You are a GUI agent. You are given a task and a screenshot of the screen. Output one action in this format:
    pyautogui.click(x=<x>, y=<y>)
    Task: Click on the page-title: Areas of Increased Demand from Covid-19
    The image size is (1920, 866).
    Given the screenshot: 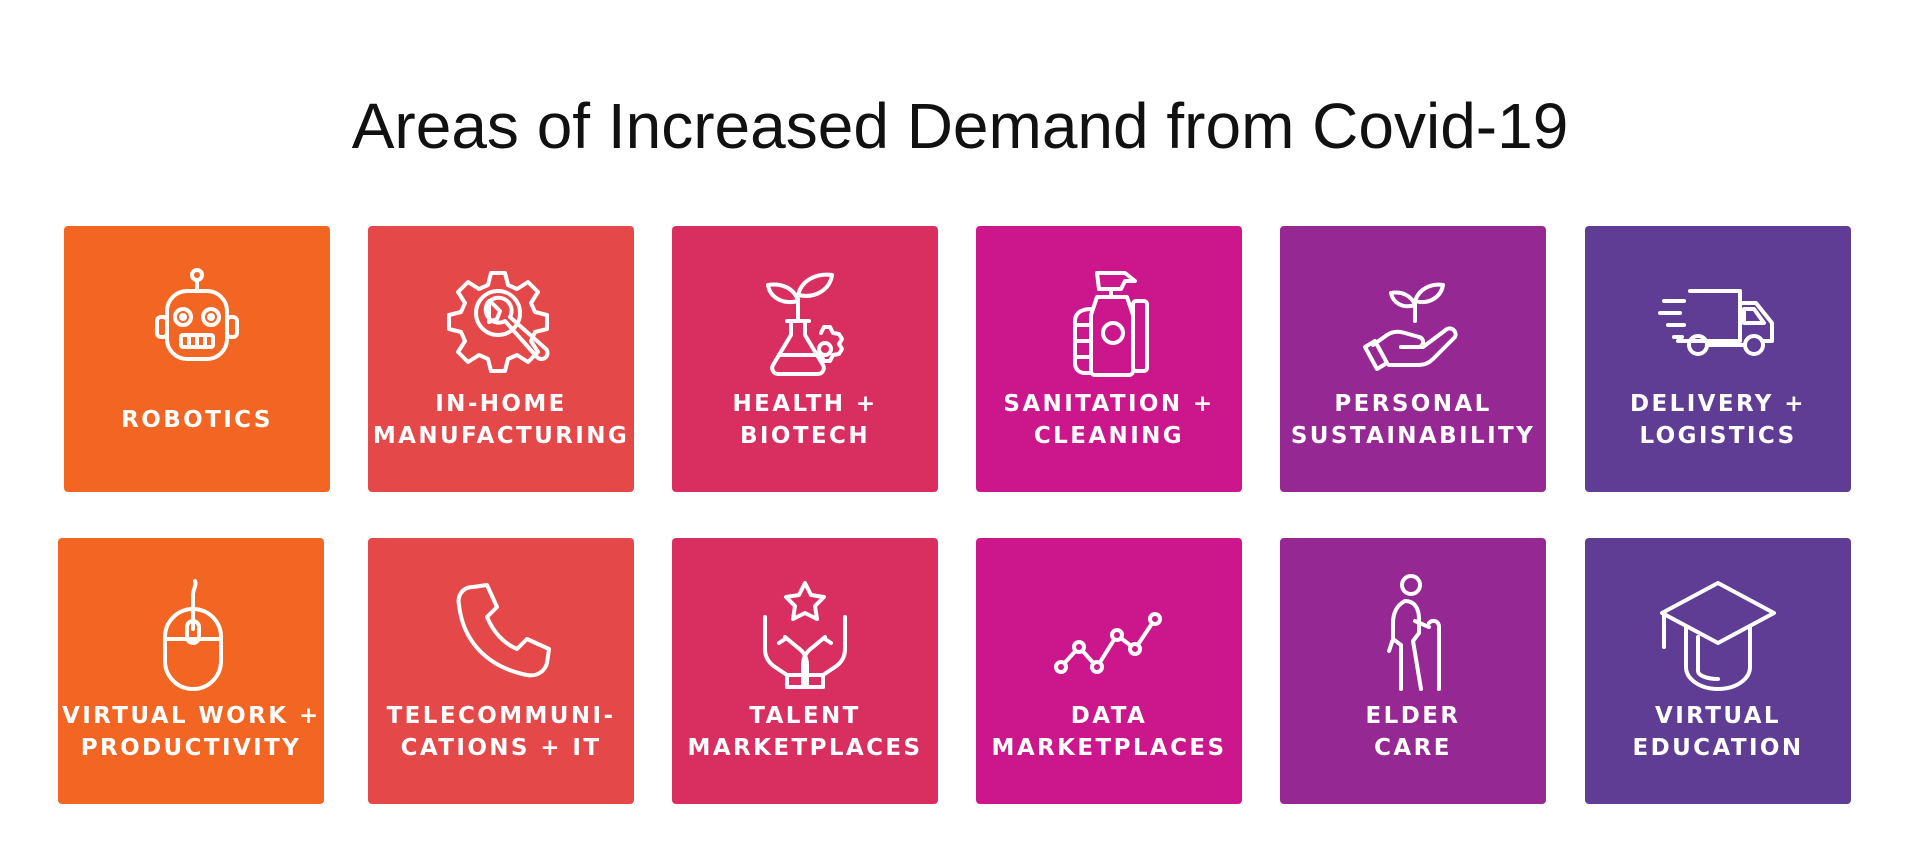 What is the action you would take?
    pyautogui.click(x=960, y=126)
    